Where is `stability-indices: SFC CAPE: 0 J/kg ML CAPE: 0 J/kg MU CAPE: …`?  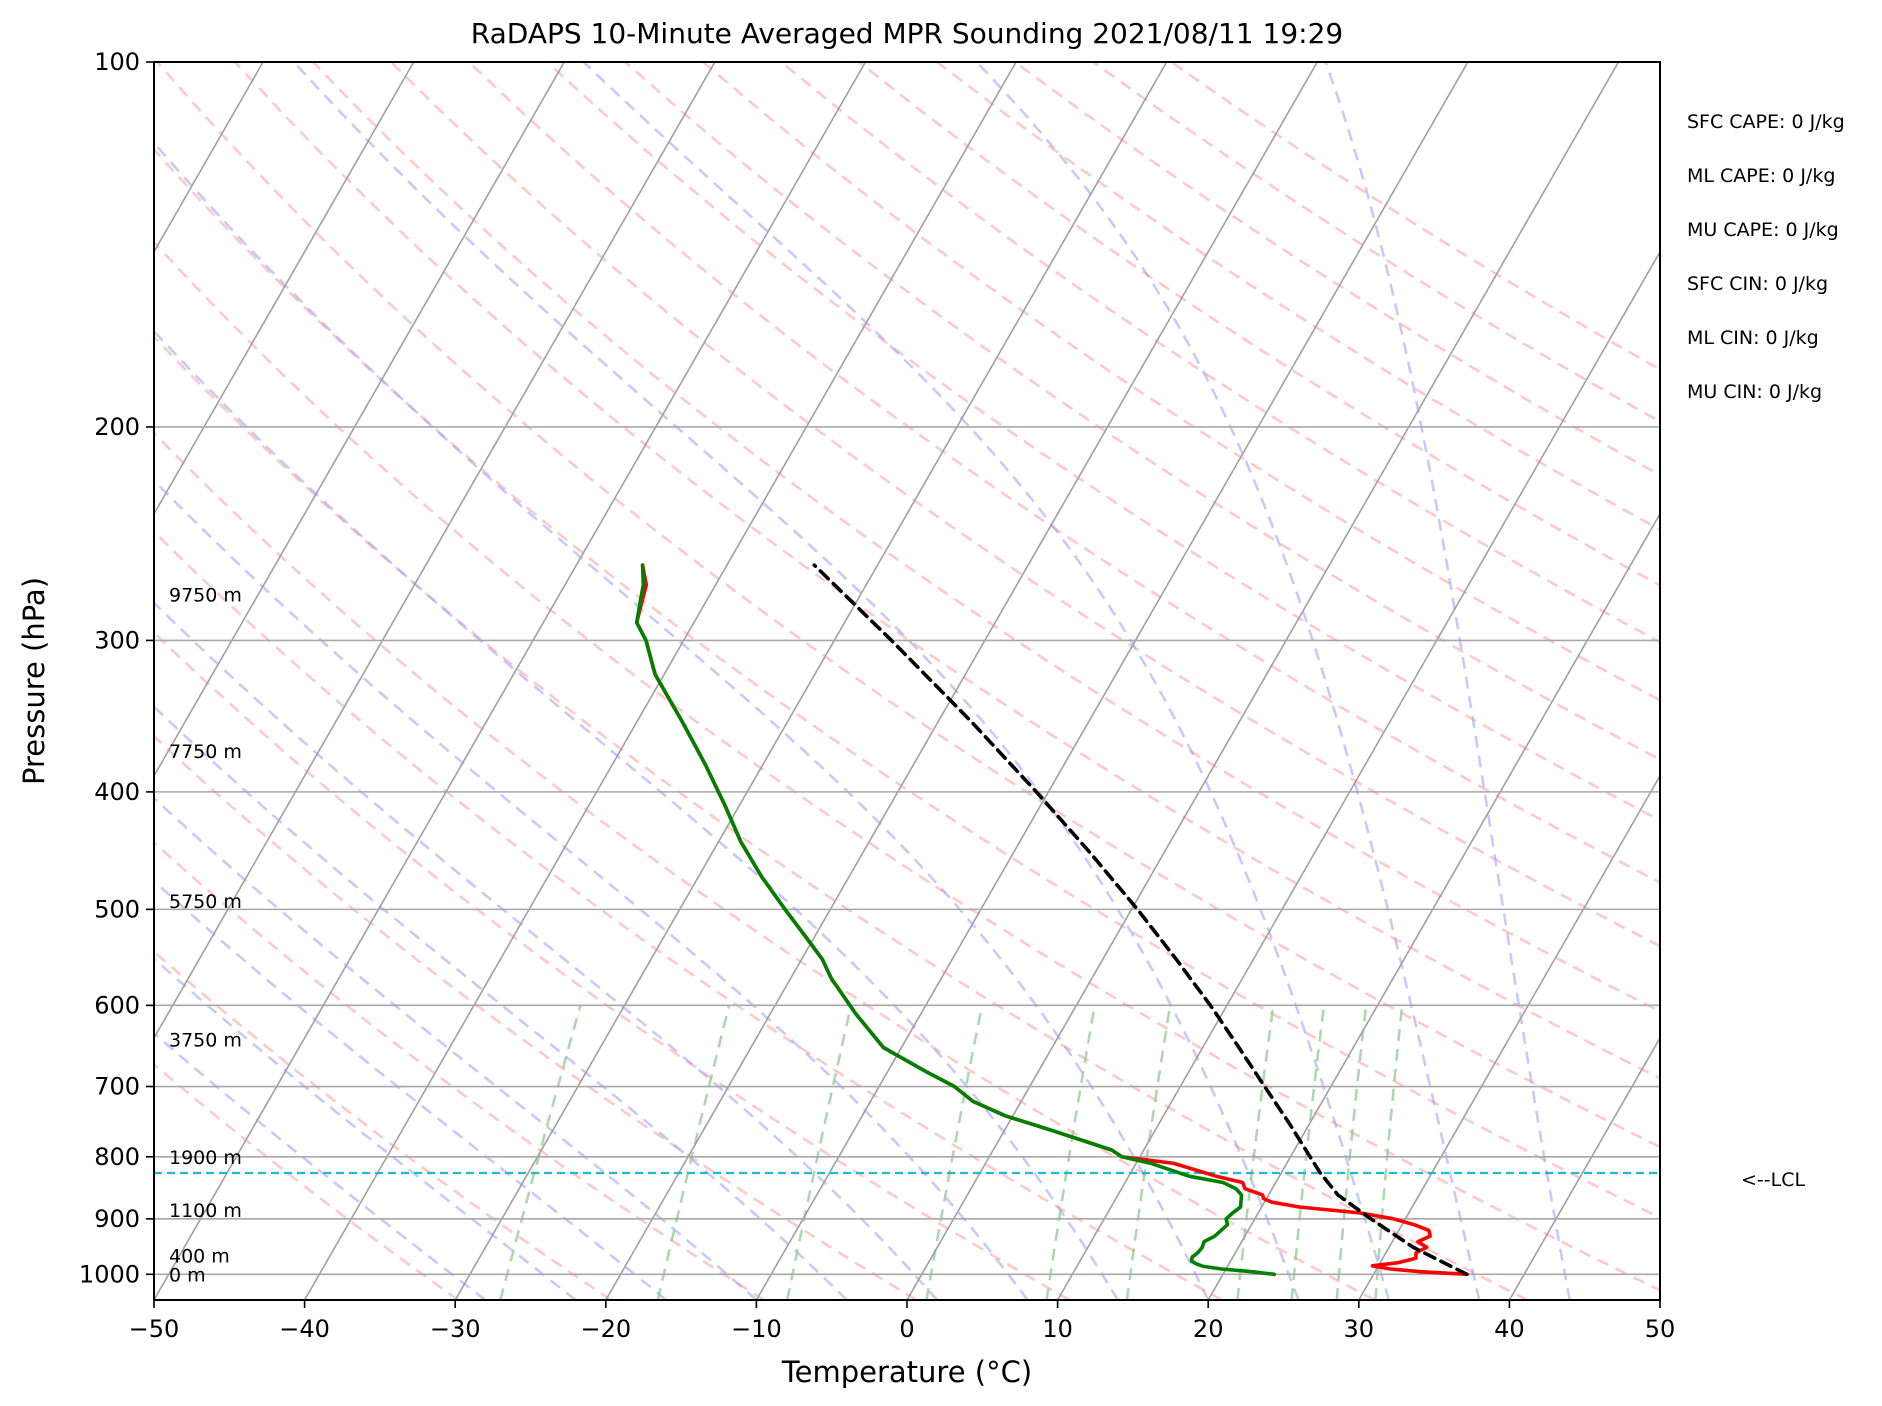
stability-indices: SFC CAPE: 0 J/kg ML CAPE: 0 J/kg MU CAPE: … is located at coordinates (1766, 257).